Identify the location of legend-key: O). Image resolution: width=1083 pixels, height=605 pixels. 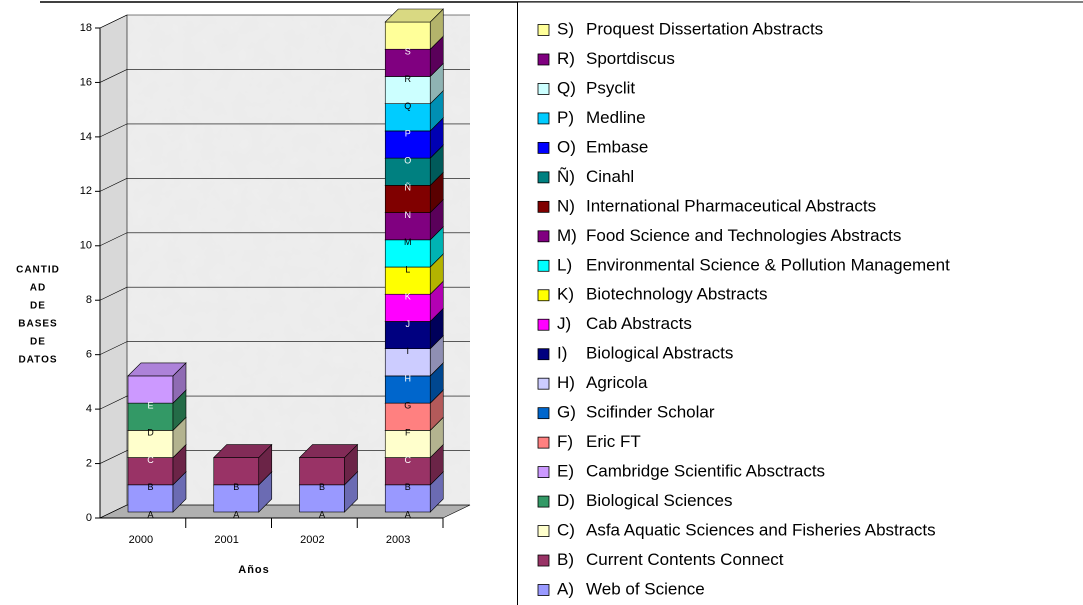
(566, 146).